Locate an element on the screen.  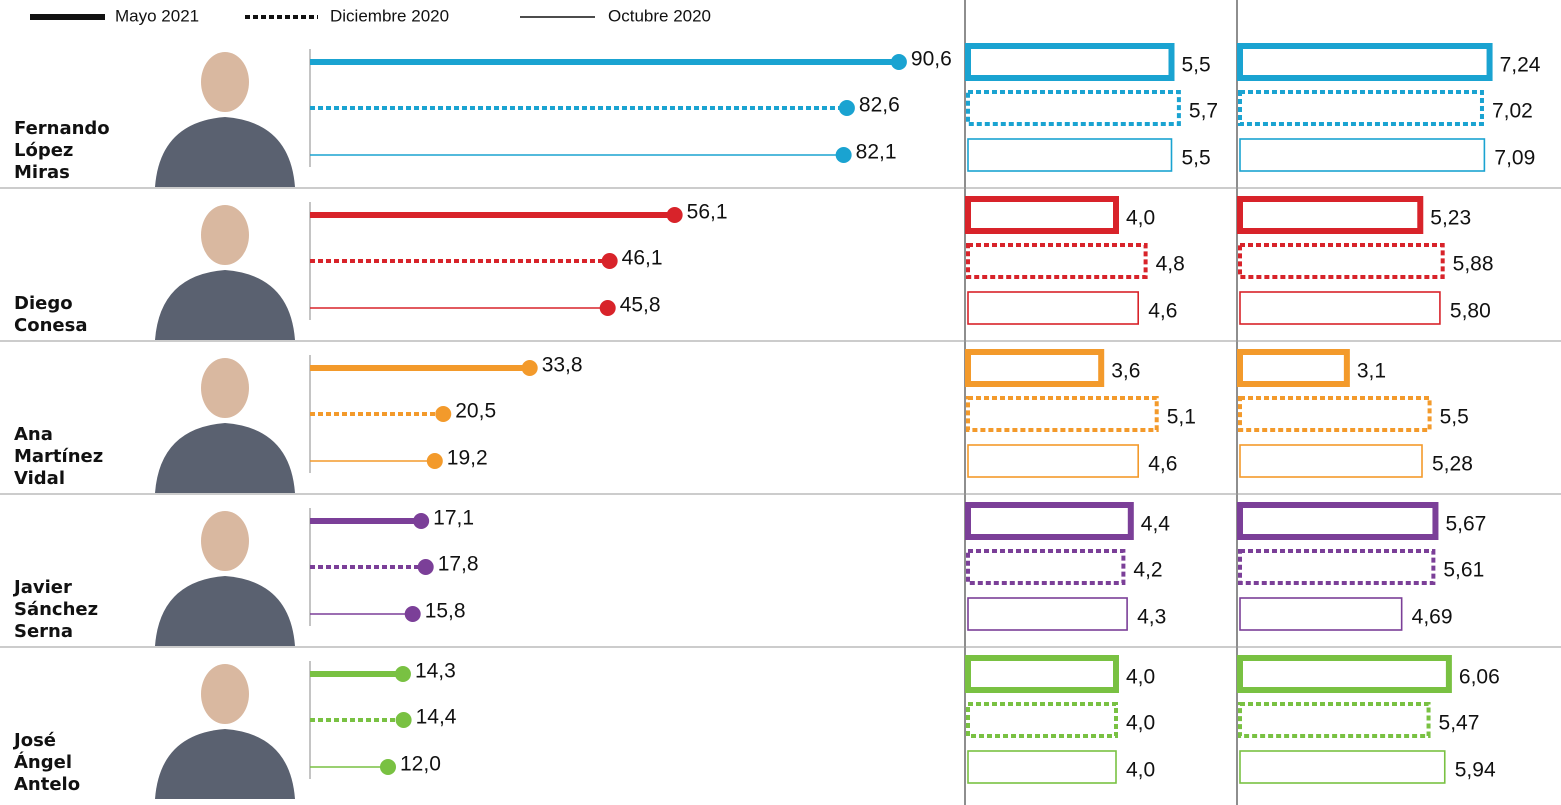
person-name: Javier is located at coordinates (42, 587).